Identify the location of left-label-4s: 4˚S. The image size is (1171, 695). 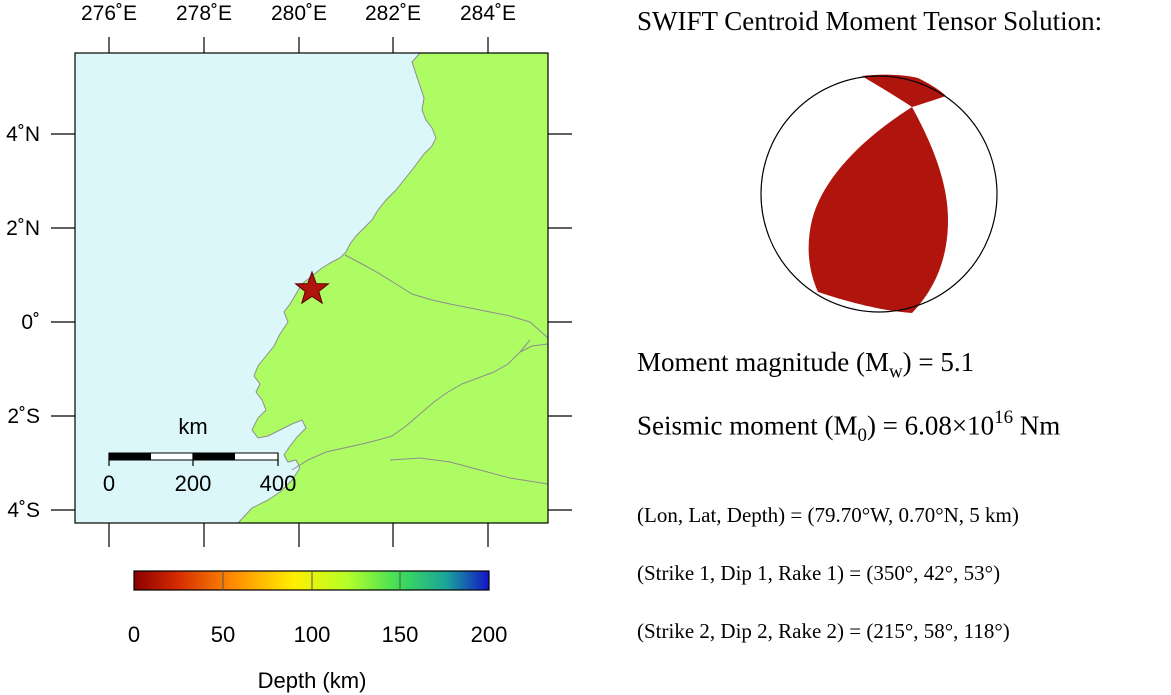
(23, 510).